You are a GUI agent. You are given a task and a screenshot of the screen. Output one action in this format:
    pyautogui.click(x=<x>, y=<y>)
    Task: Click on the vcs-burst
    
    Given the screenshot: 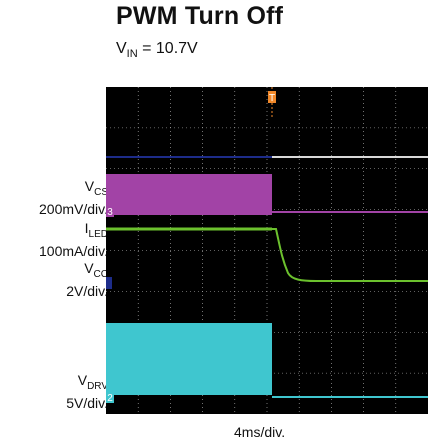 What is the action you would take?
    pyautogui.click(x=189, y=195)
    